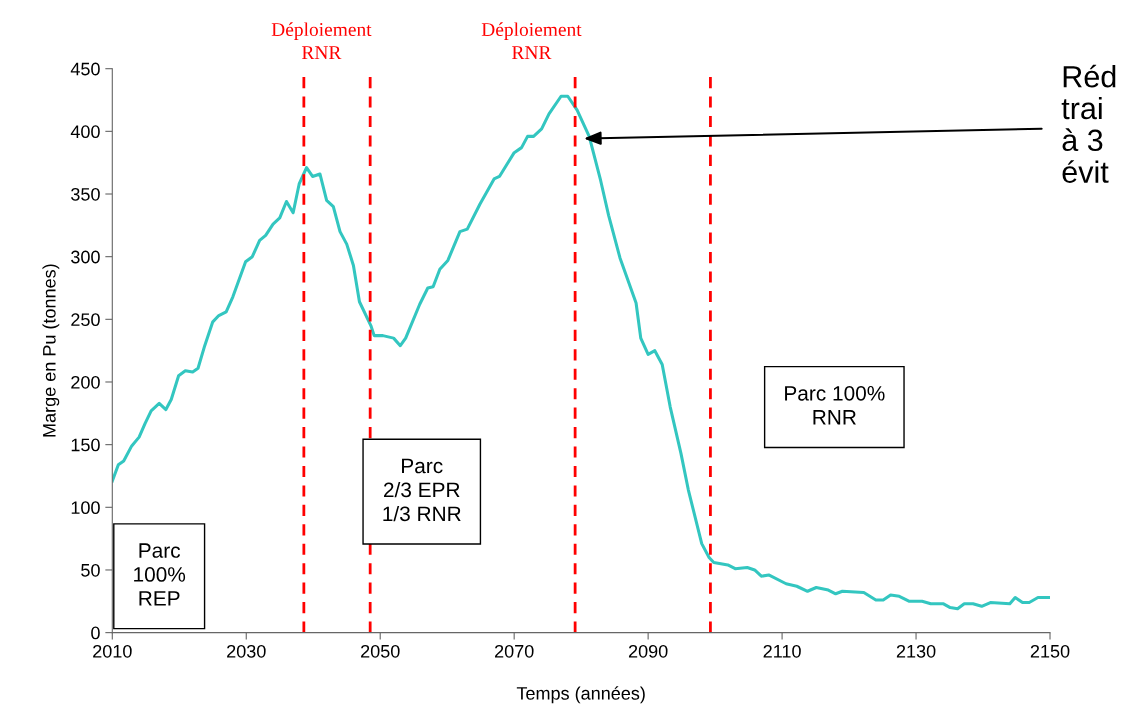 This screenshot has height=723, width=1123. What do you see at coordinates (514, 651) in the screenshot?
I see `x-tick-label: 2070` at bounding box center [514, 651].